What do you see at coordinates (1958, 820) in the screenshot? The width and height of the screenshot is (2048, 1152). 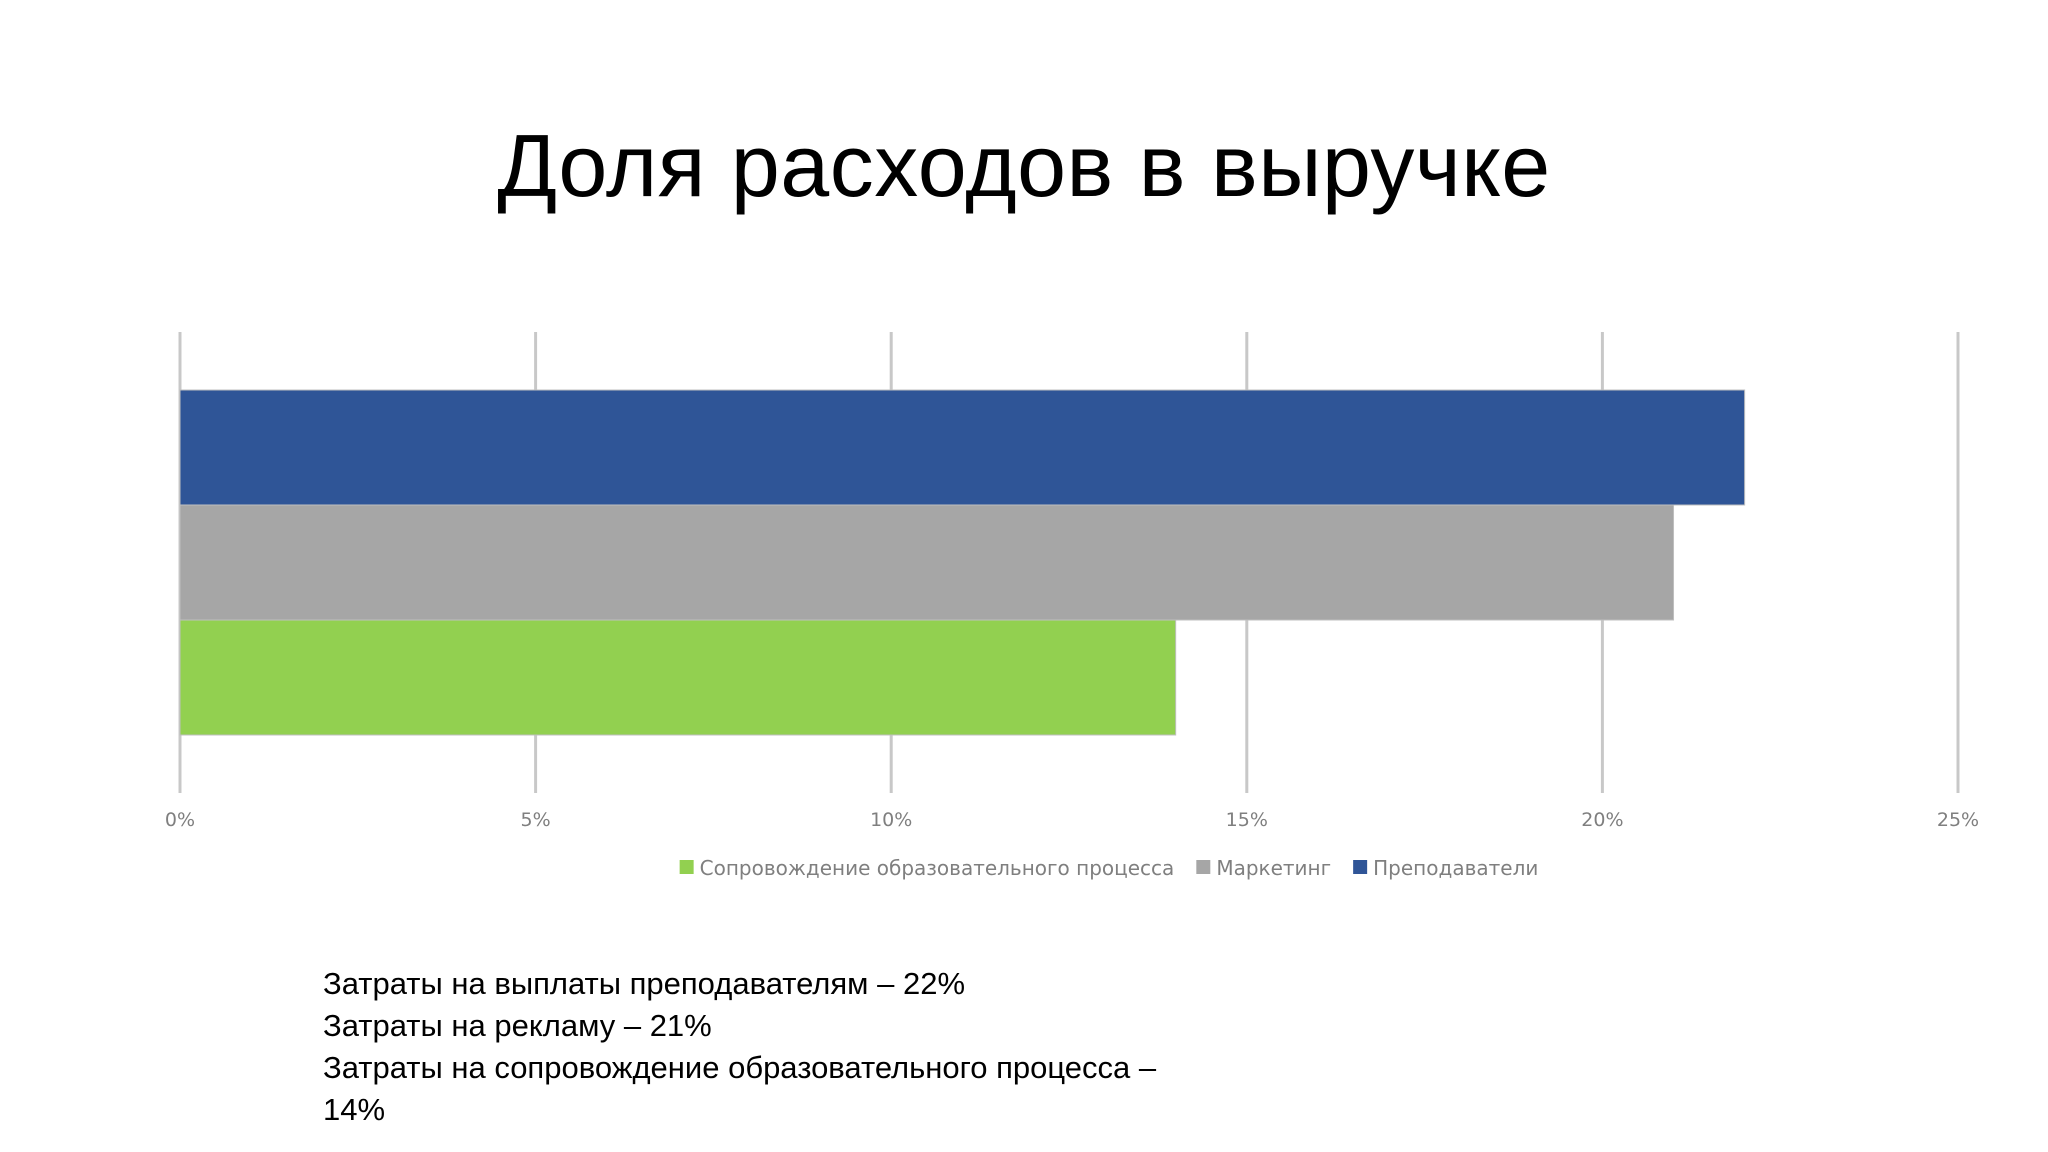 I see `x-tick-label-5: 25%` at bounding box center [1958, 820].